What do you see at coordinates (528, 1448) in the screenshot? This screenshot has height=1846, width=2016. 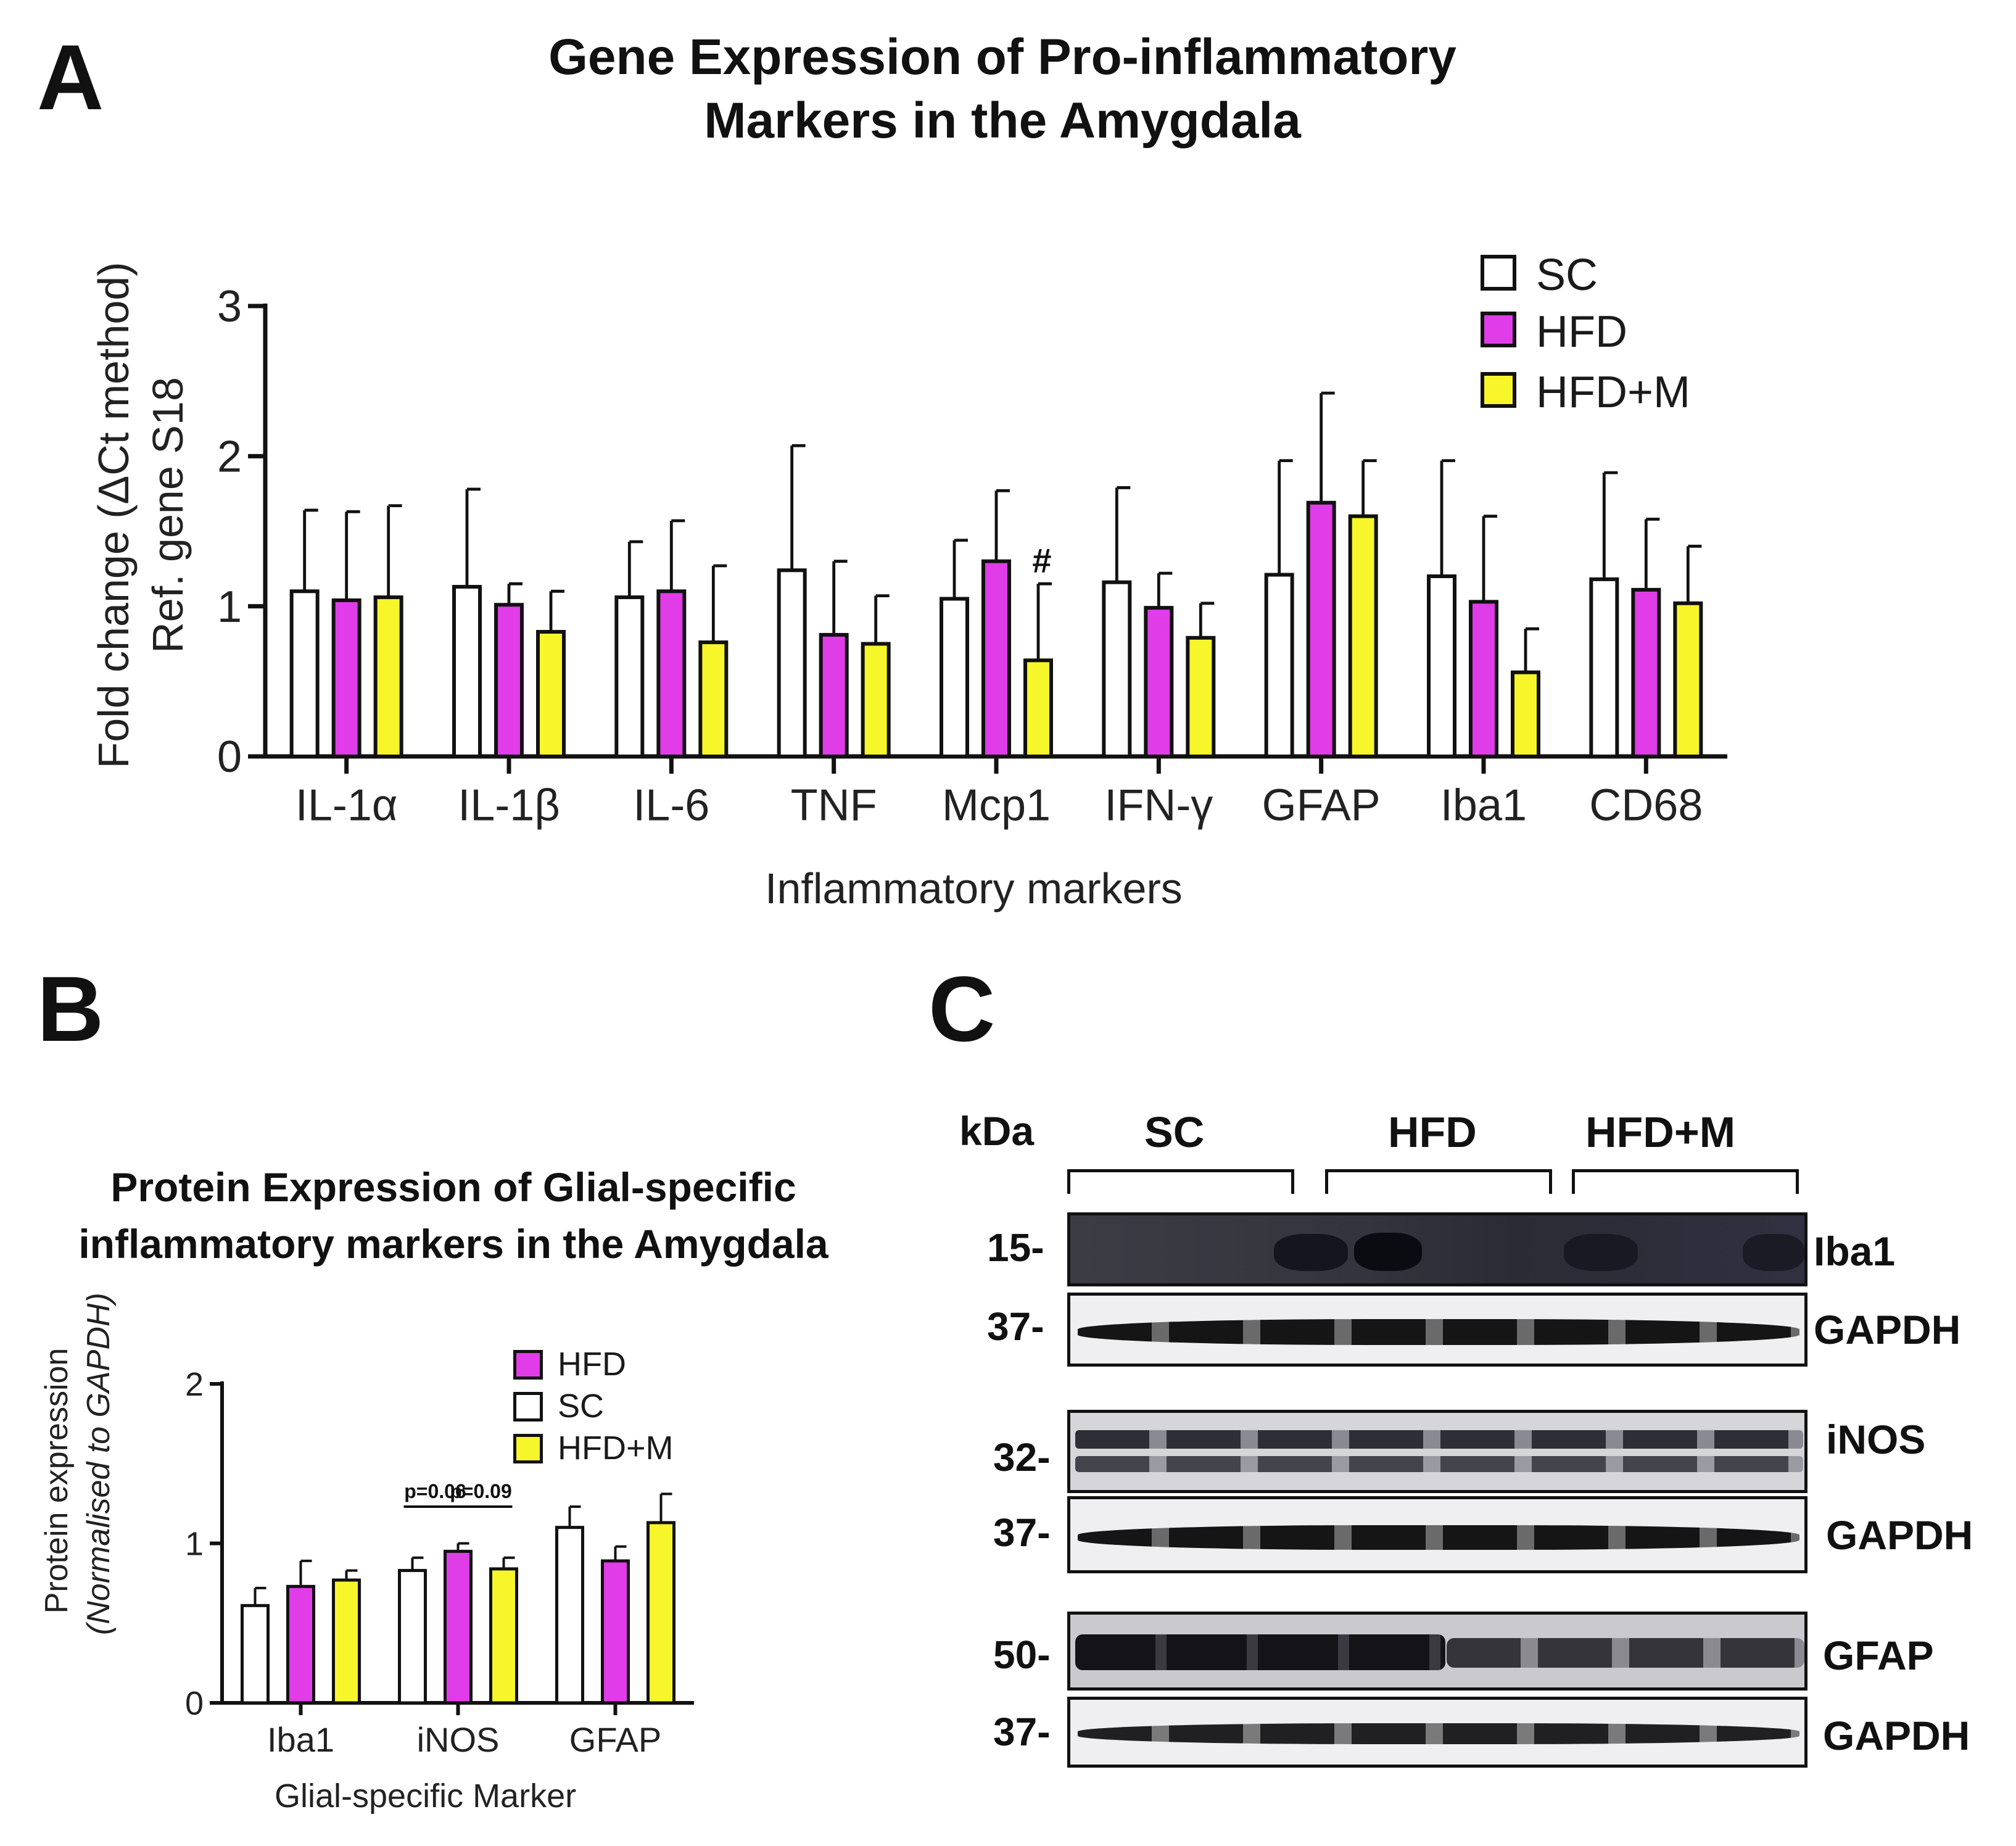 I see `legend-b-hfdm-swatch` at bounding box center [528, 1448].